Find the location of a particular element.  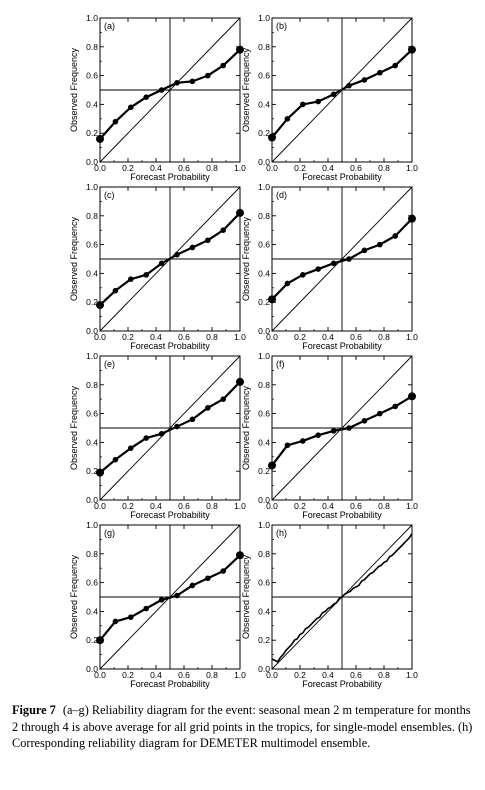

panel-label: (f) is located at coordinates (280, 364).